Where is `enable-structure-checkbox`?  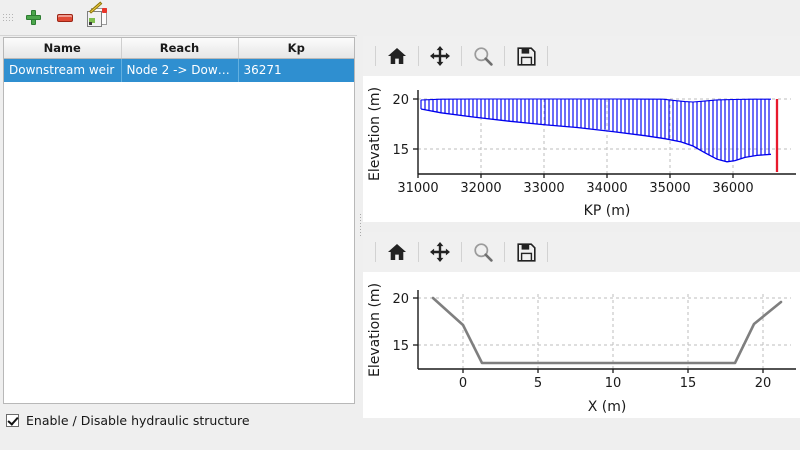
enable-structure-checkbox is located at coordinates (12, 420).